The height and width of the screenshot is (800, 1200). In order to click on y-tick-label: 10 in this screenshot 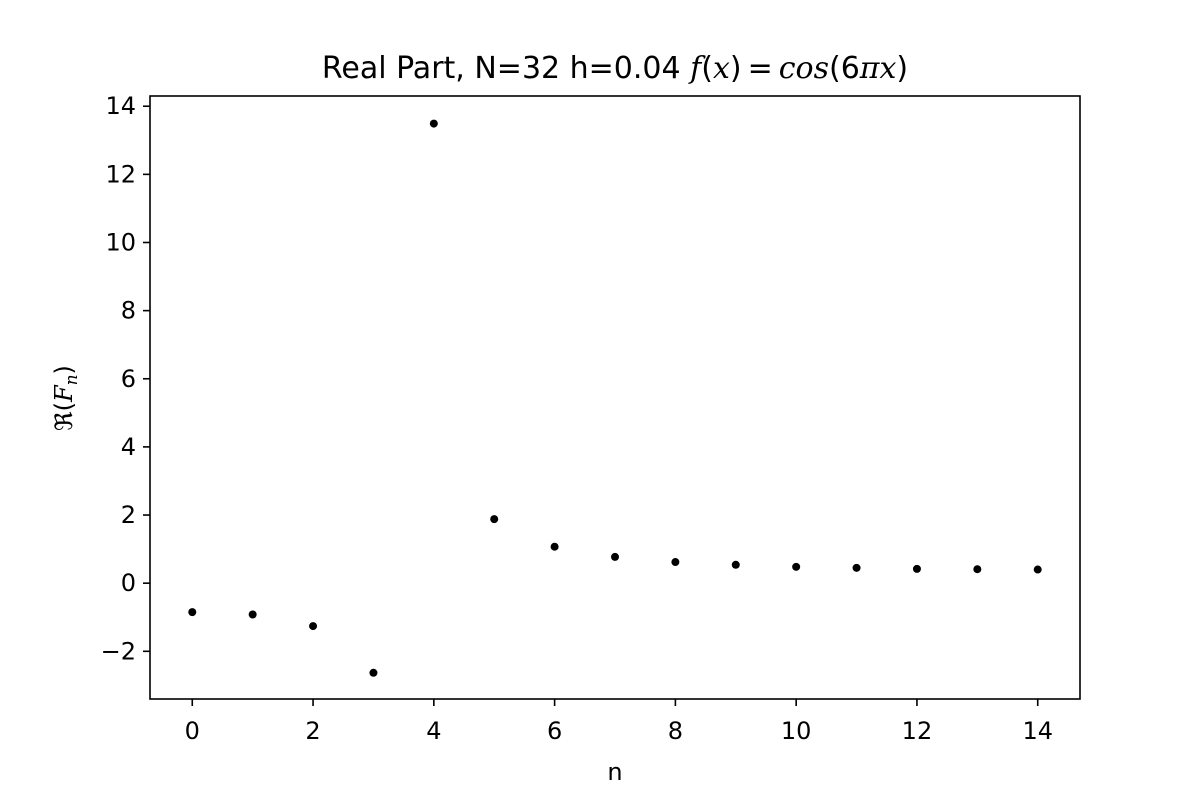, I will do `click(120, 242)`.